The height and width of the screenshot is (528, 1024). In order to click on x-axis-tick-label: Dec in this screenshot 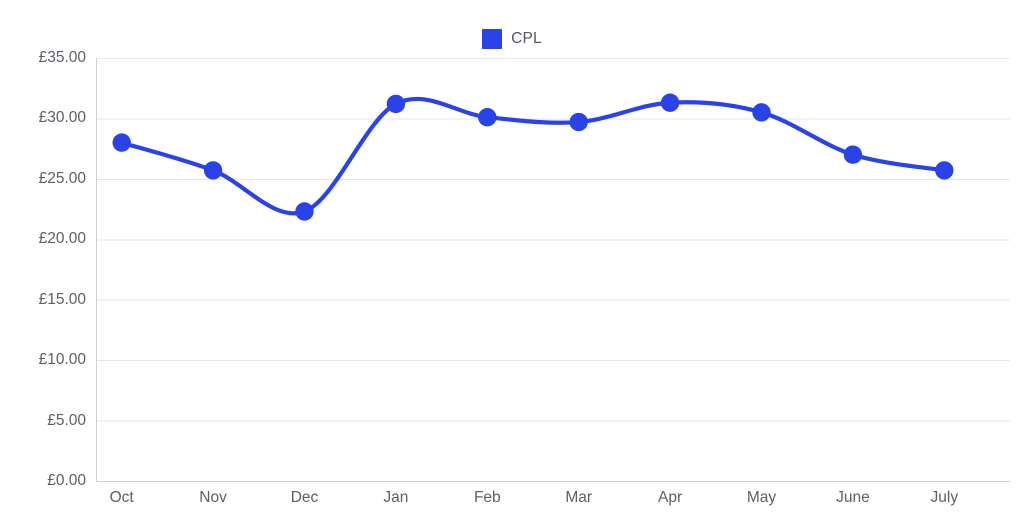, I will do `click(304, 497)`.